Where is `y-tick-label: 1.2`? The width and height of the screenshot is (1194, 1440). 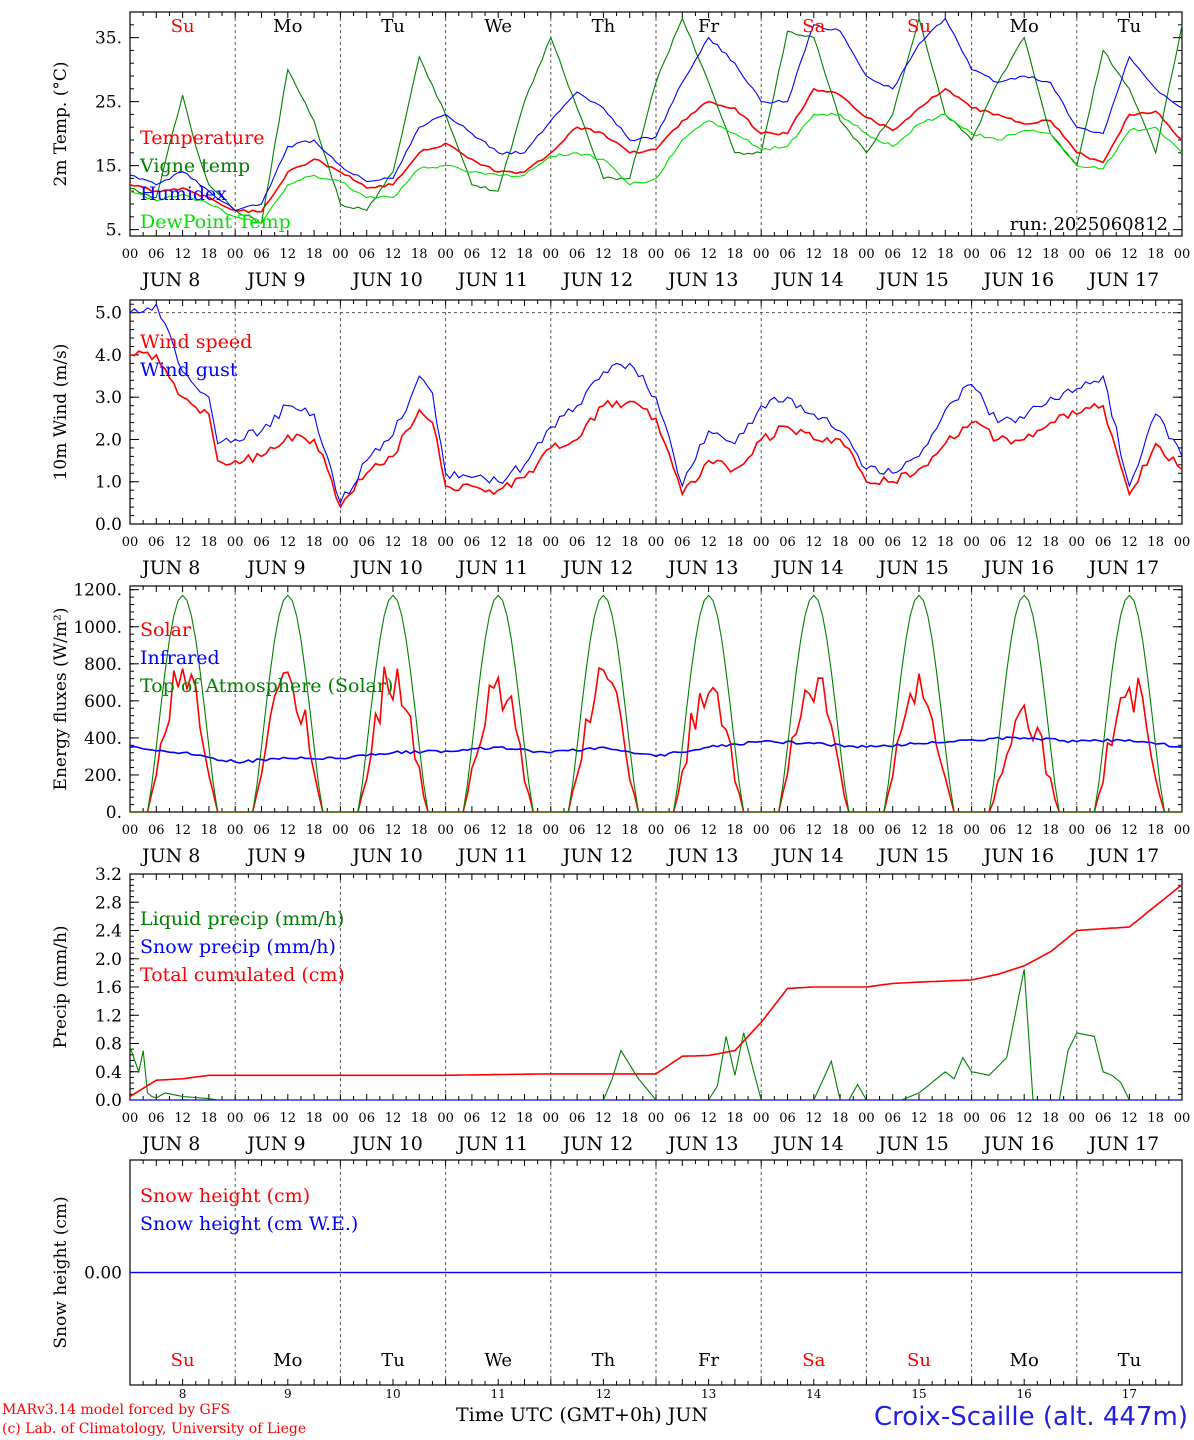 y-tick-label: 1.2 is located at coordinates (108, 1016).